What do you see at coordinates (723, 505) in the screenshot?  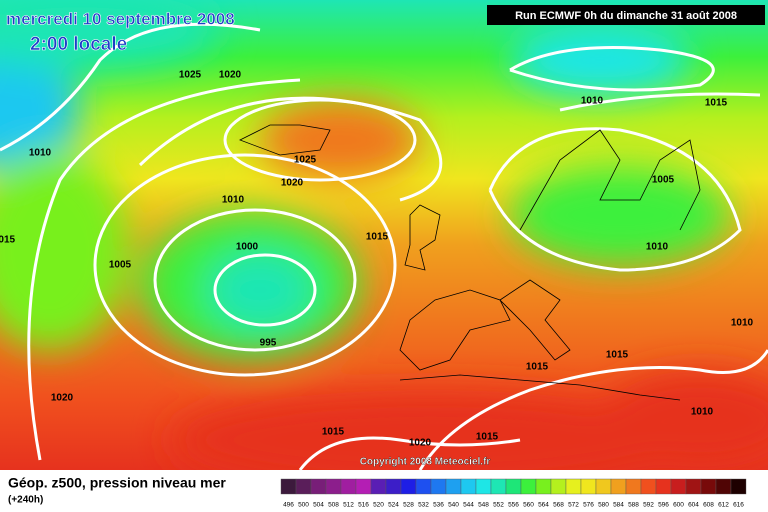 I see `scale-label: 612` at bounding box center [723, 505].